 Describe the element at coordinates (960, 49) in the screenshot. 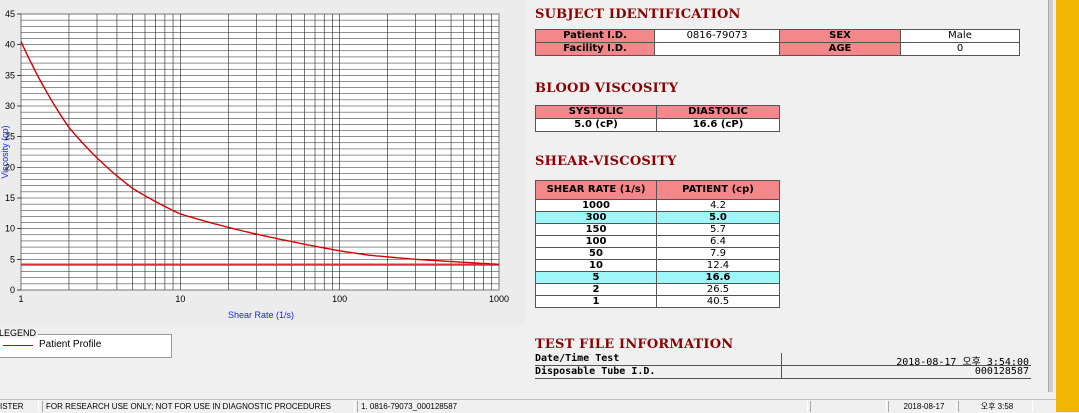

I see `age-value: 0` at that location.